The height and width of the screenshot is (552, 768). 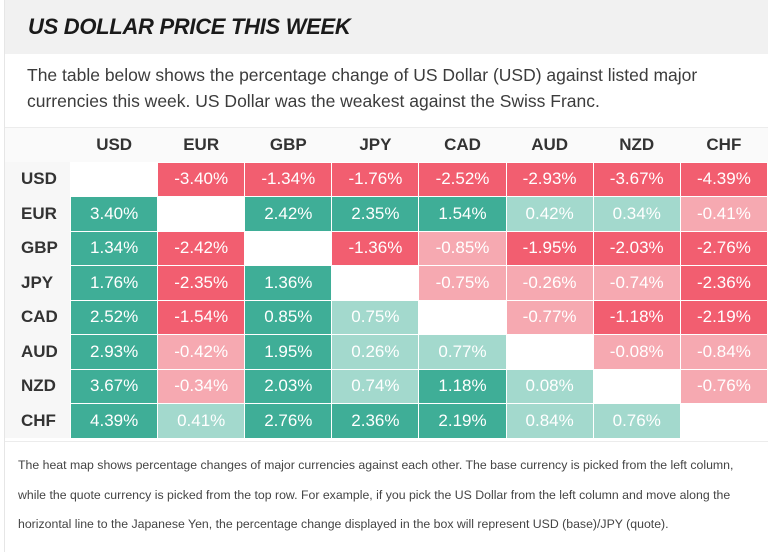 What do you see at coordinates (288, 283) in the screenshot?
I see `heat-cell-jpy-gbp: 1.36%` at bounding box center [288, 283].